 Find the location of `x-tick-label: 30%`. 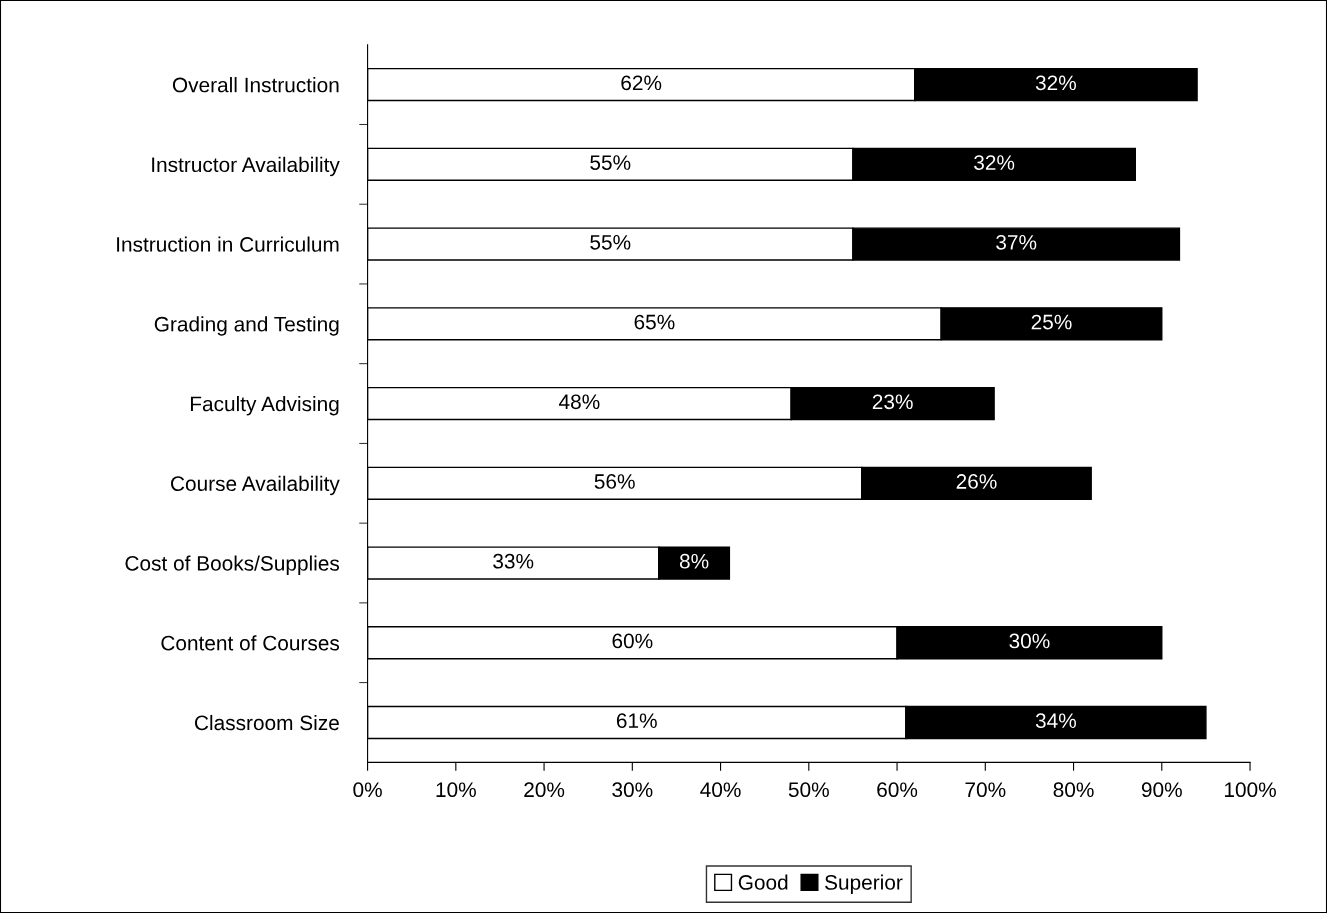

x-tick-label: 30% is located at coordinates (632, 790).